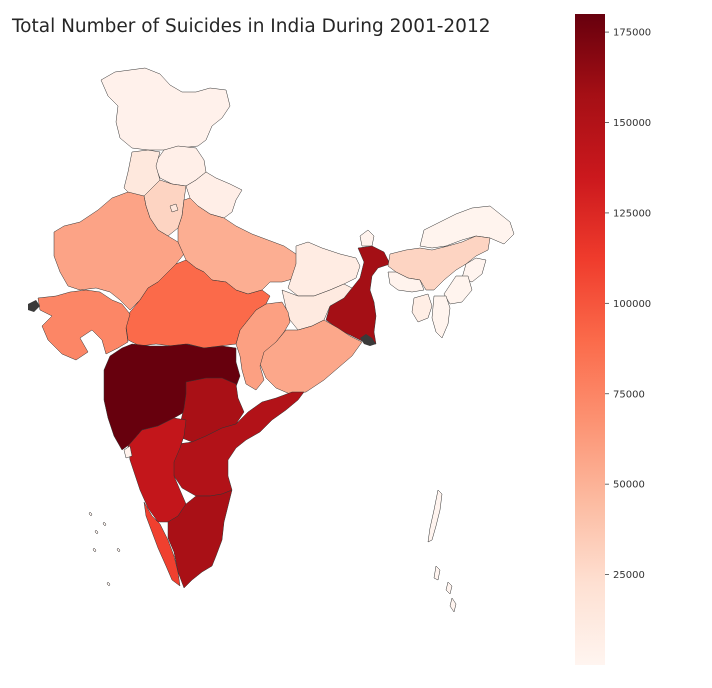 This screenshot has width=712, height=688. Describe the element at coordinates (629, 485) in the screenshot. I see `colorbar-tick-label: 50000` at that location.